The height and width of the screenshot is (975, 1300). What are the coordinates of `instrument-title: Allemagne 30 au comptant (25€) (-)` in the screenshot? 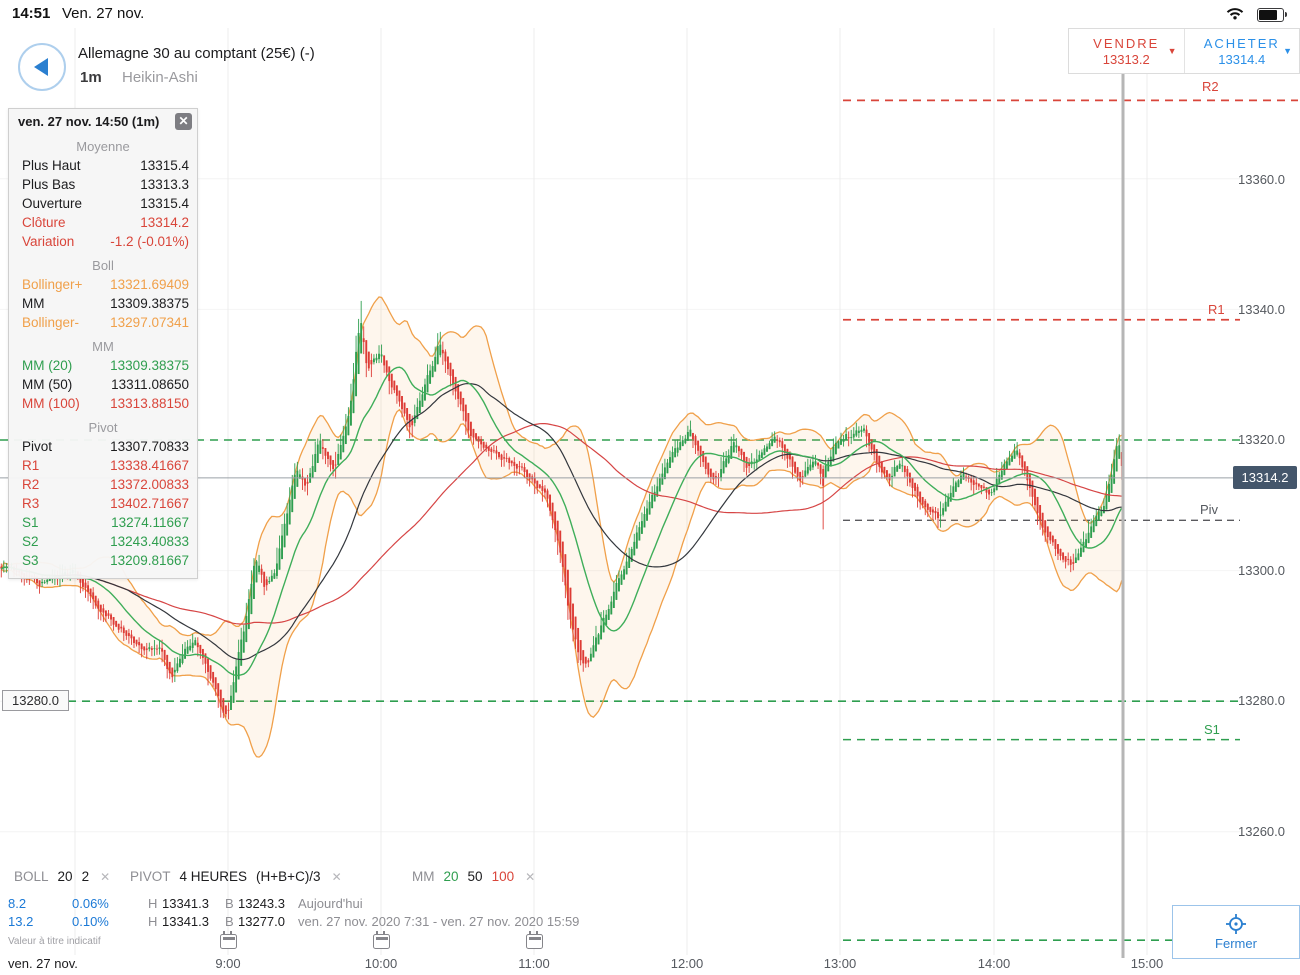 It's located at (196, 53).